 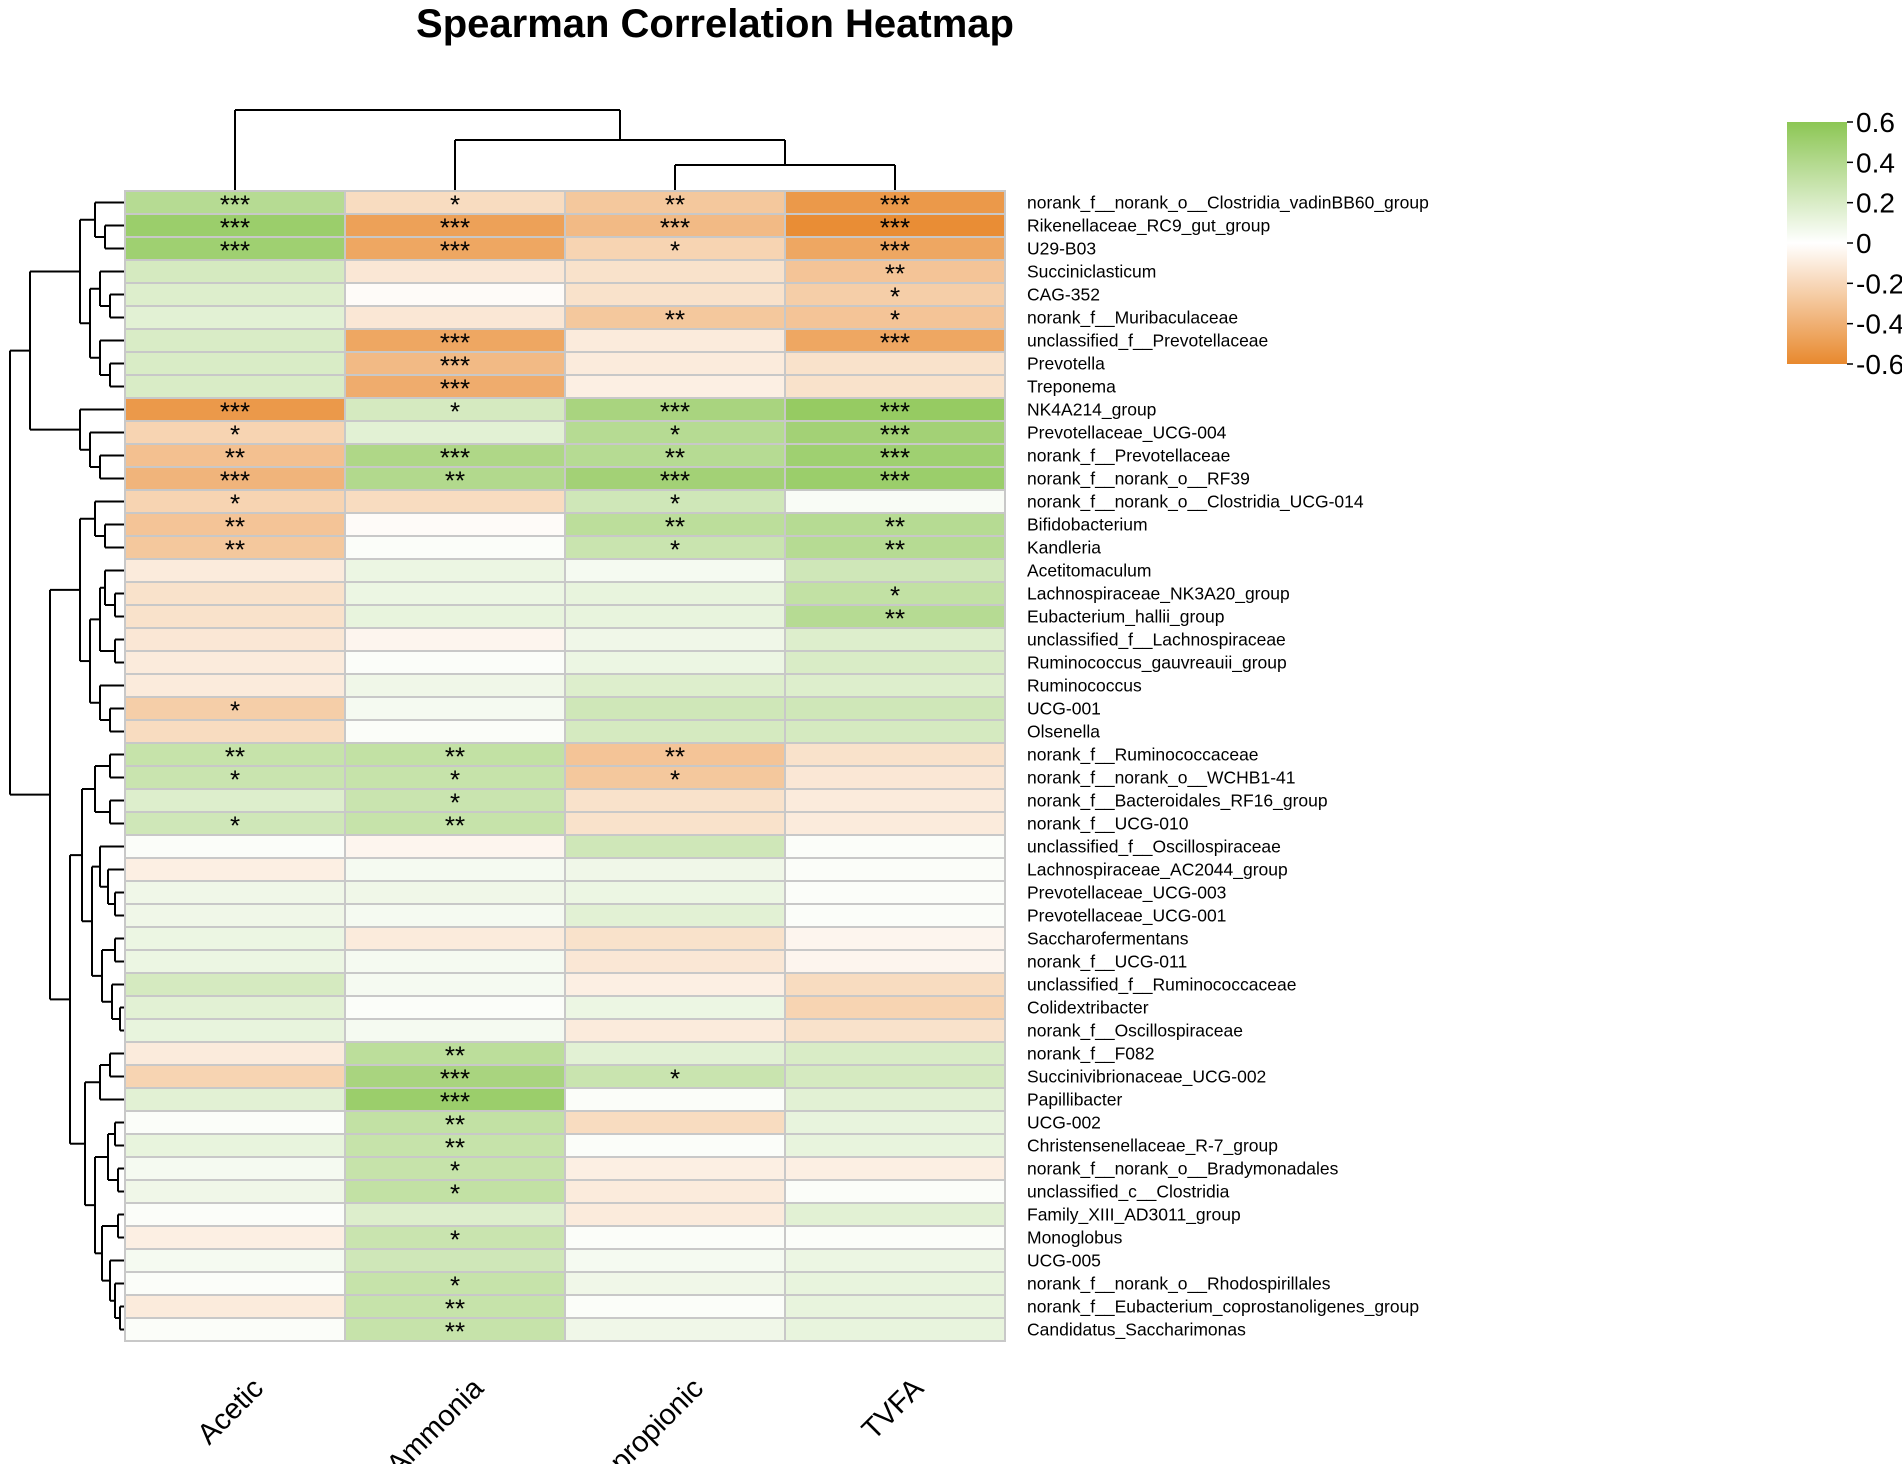 What do you see at coordinates (1158, 594) in the screenshot?
I see `row-label: Lachnospiraceae_NK3A20_group` at bounding box center [1158, 594].